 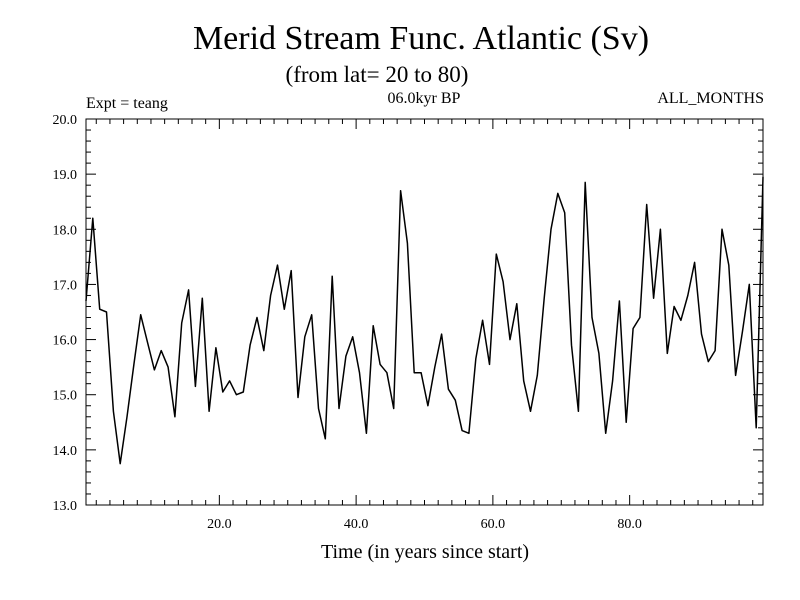 I want to click on chart-title: Merid Stream Func. Atlantic (Sv), so click(x=421, y=38).